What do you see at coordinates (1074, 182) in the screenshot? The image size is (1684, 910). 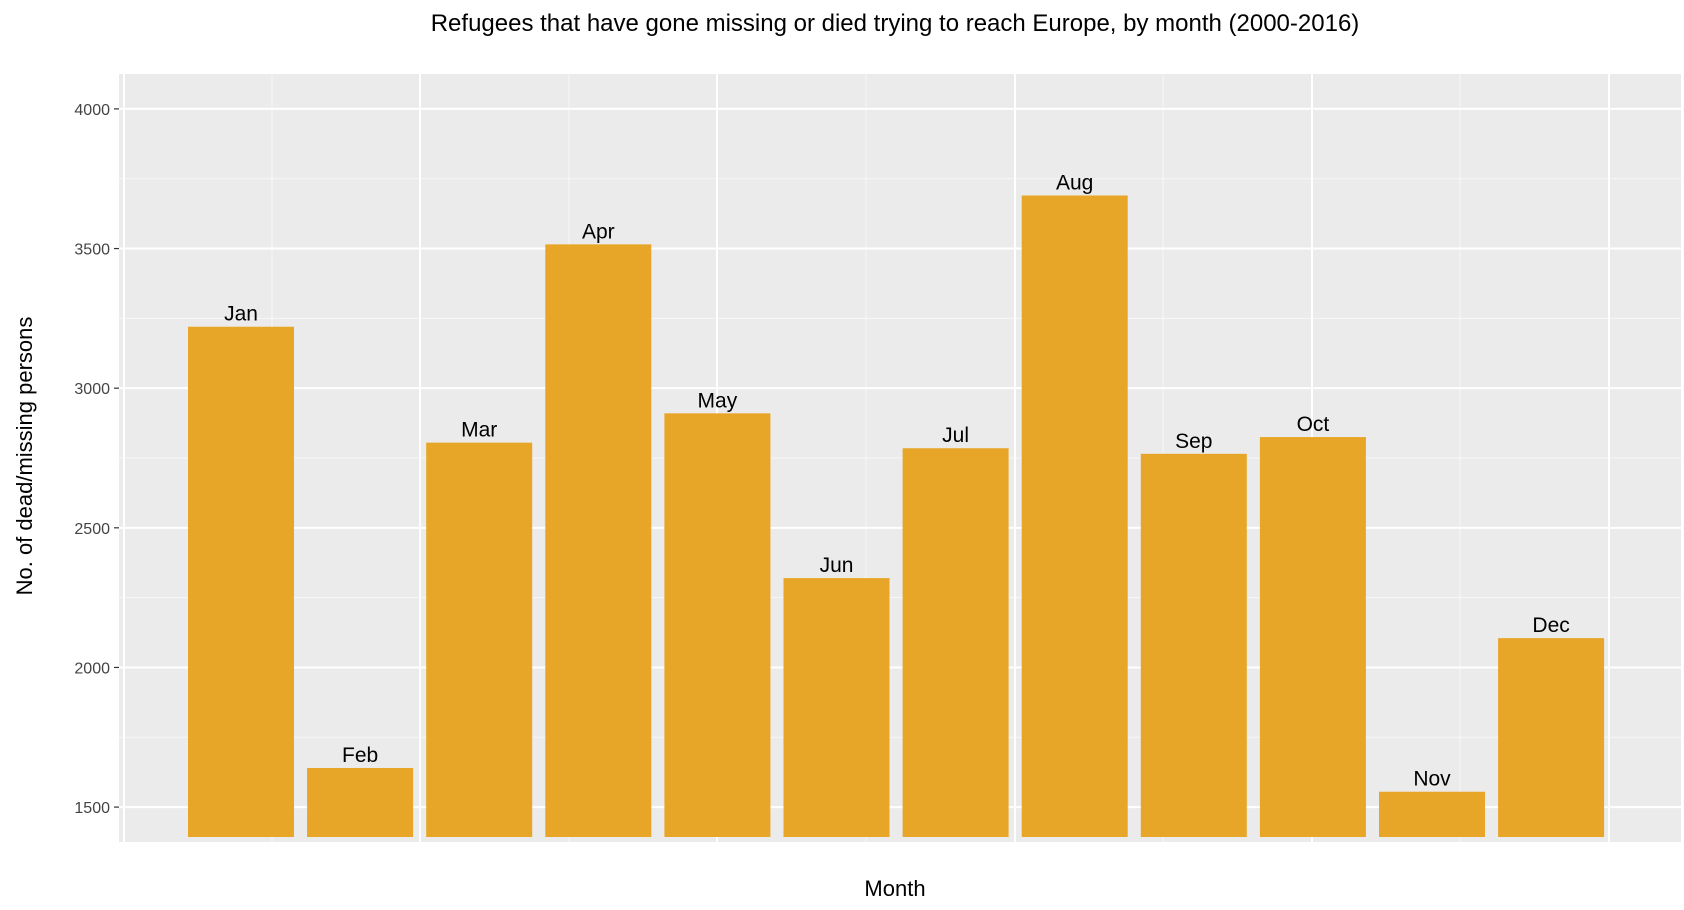 I see `bar-label-aug: Aug` at bounding box center [1074, 182].